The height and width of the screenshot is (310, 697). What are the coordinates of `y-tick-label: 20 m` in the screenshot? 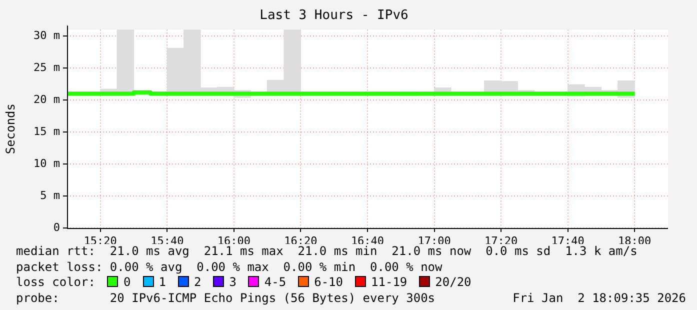 It's located at (47, 99).